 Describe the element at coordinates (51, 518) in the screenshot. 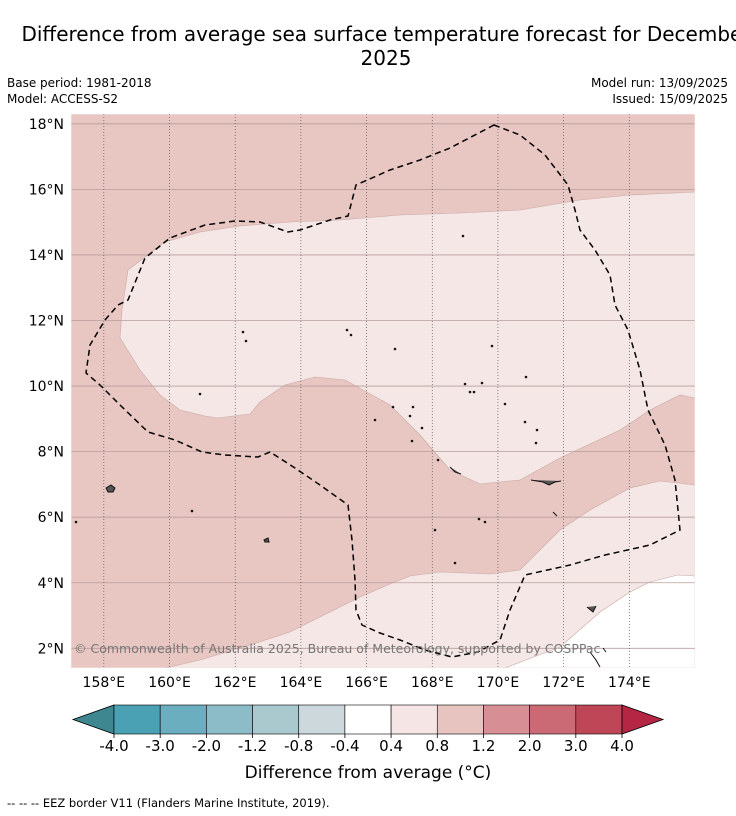

I see `lat-label: 6°N` at that location.